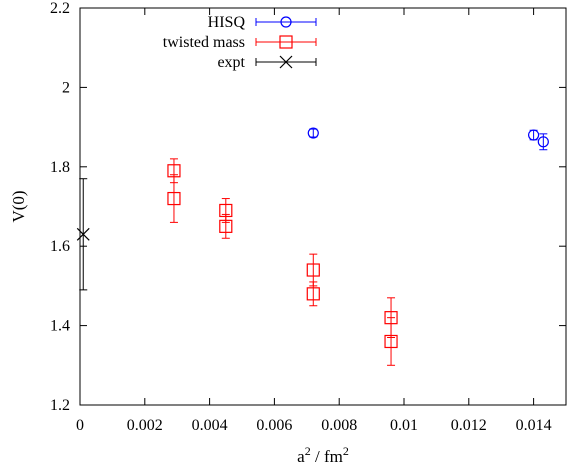  Describe the element at coordinates (346, 451) in the screenshot. I see `x-axis-label-exponent-2: 2` at that location.